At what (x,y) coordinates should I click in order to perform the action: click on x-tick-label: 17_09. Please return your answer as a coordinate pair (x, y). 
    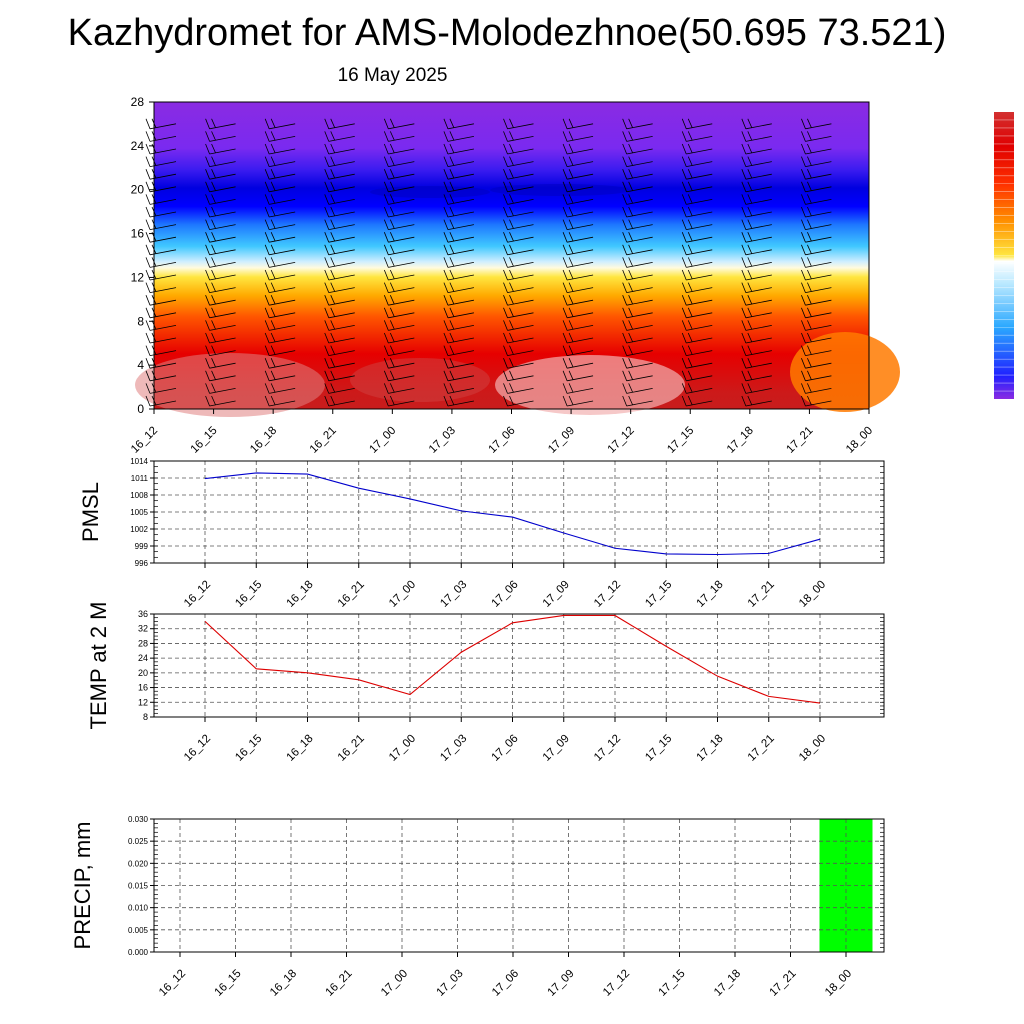
    Looking at the image, I should click on (556, 748).